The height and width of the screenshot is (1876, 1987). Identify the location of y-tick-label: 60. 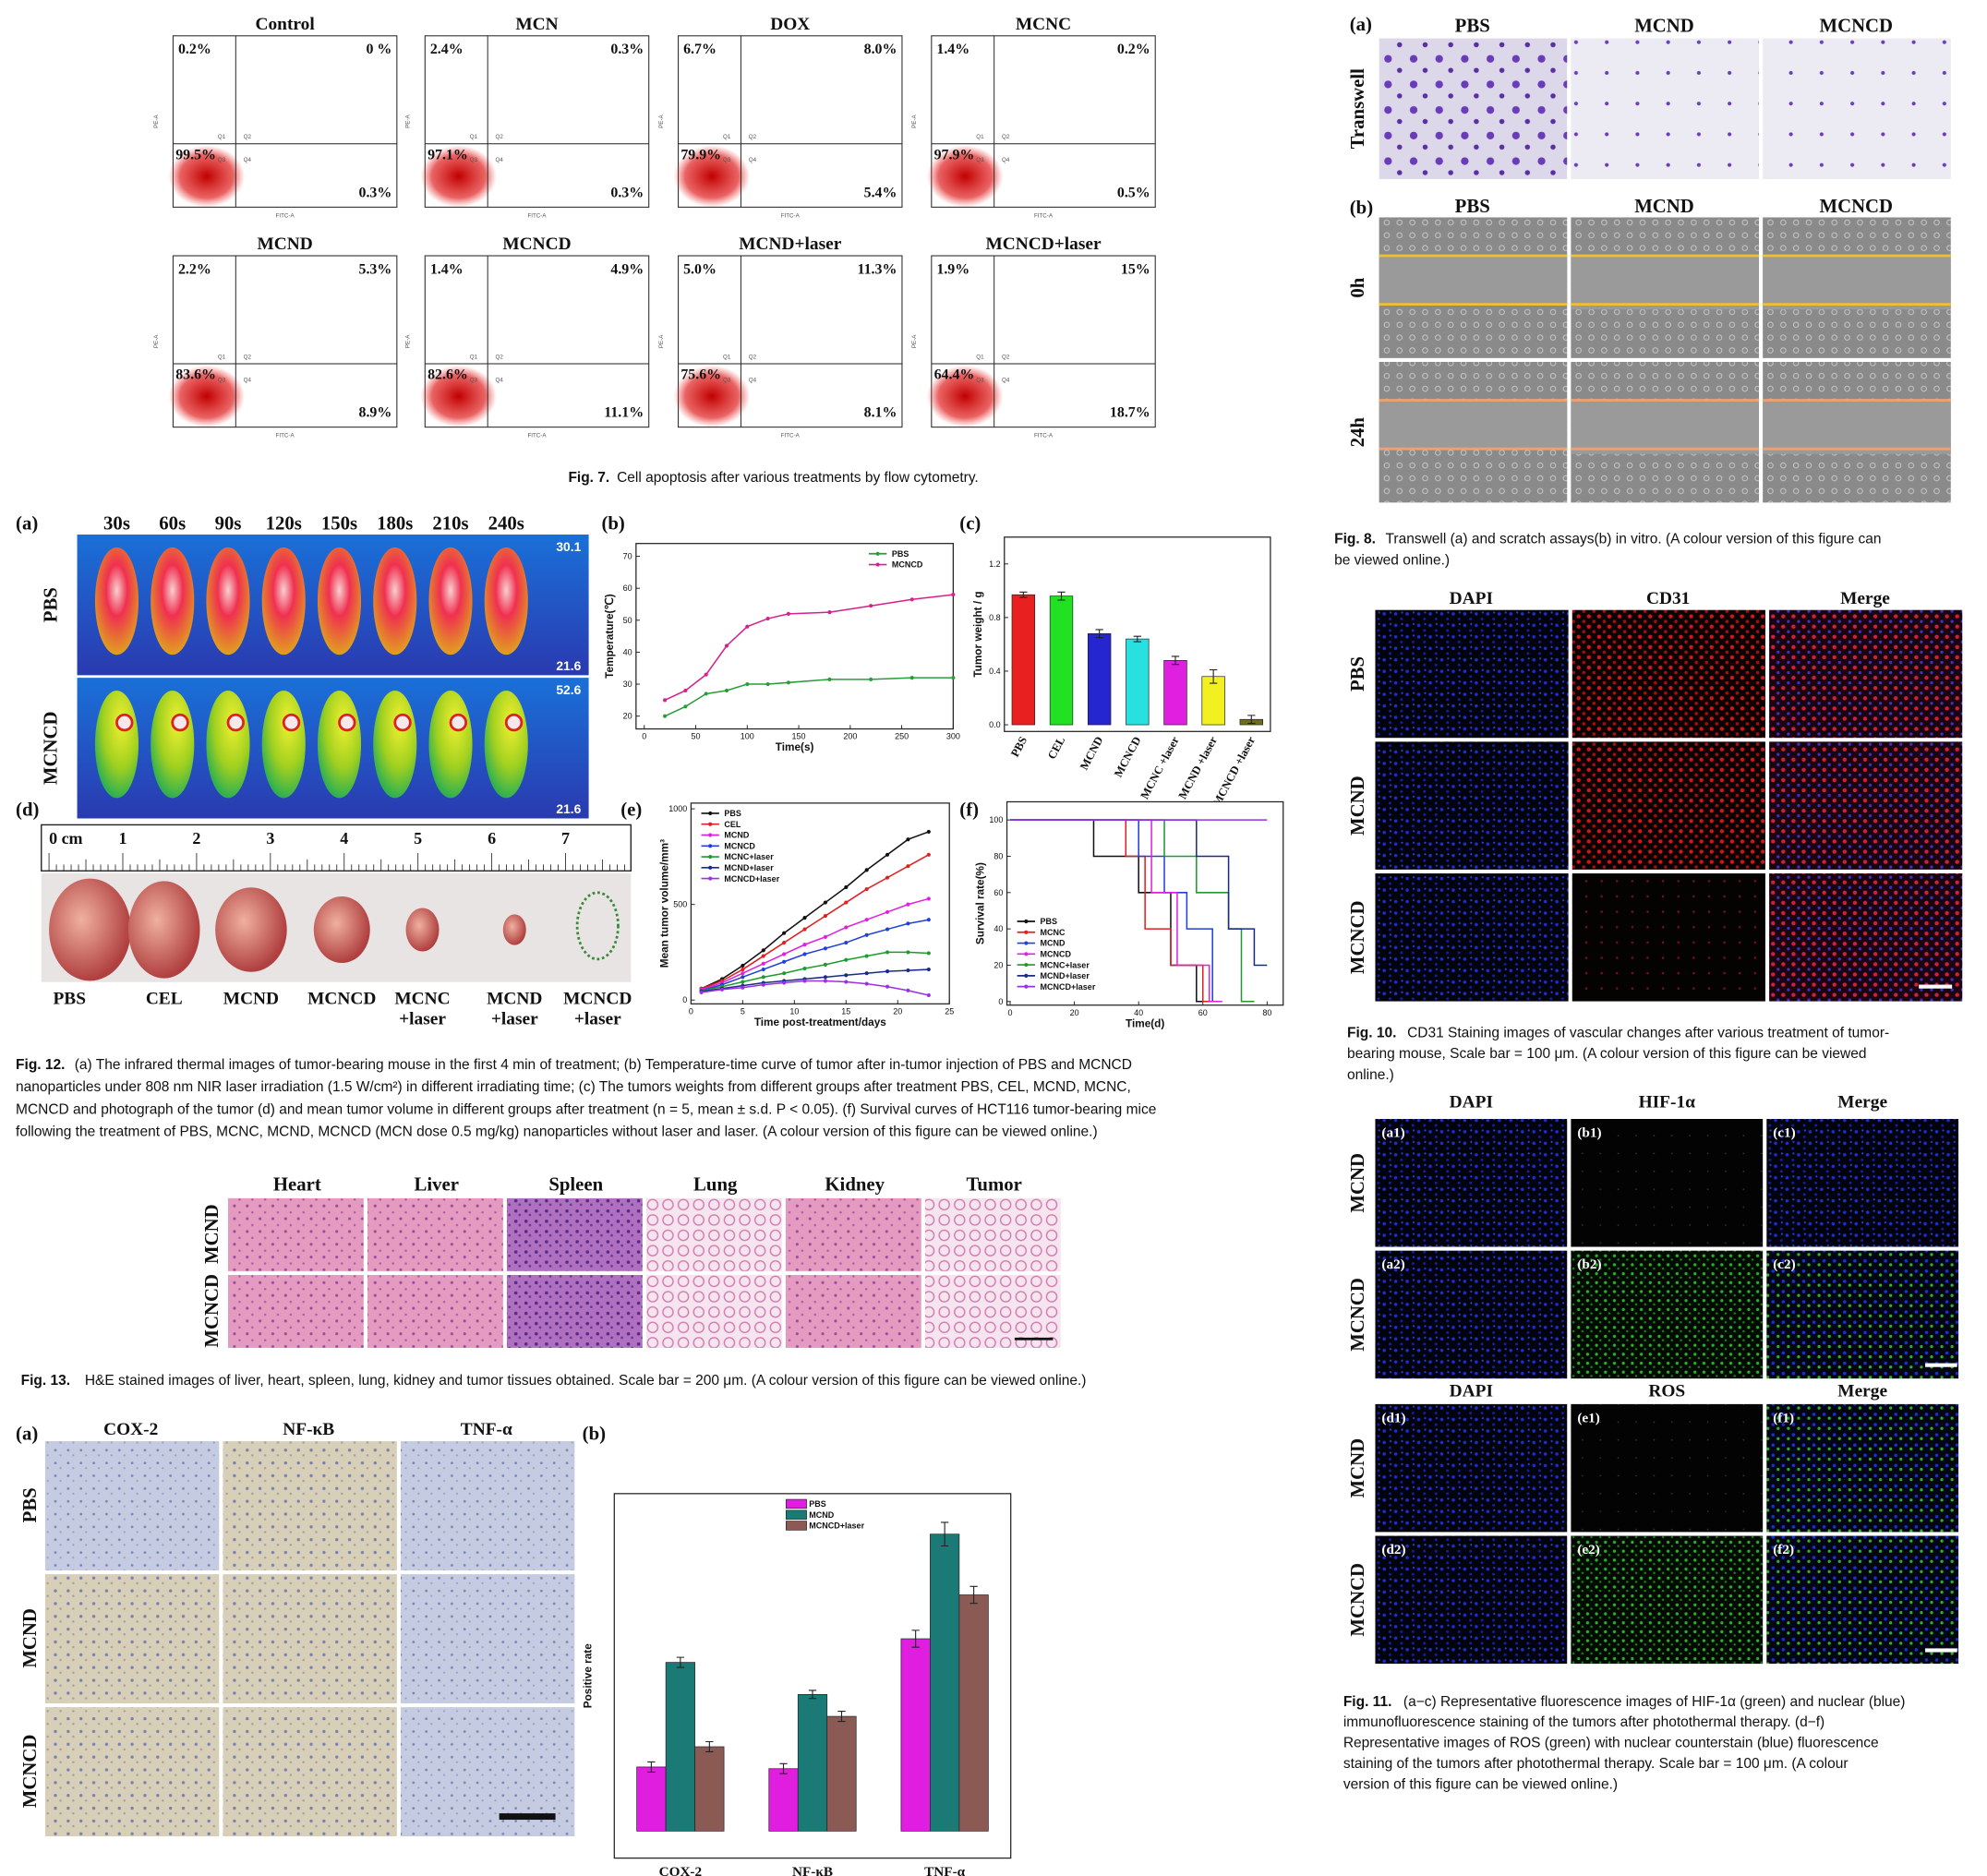
(628, 588).